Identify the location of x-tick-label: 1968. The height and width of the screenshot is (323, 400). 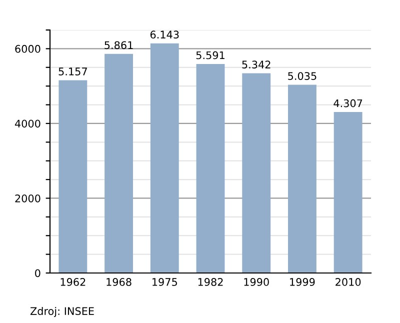
(119, 282).